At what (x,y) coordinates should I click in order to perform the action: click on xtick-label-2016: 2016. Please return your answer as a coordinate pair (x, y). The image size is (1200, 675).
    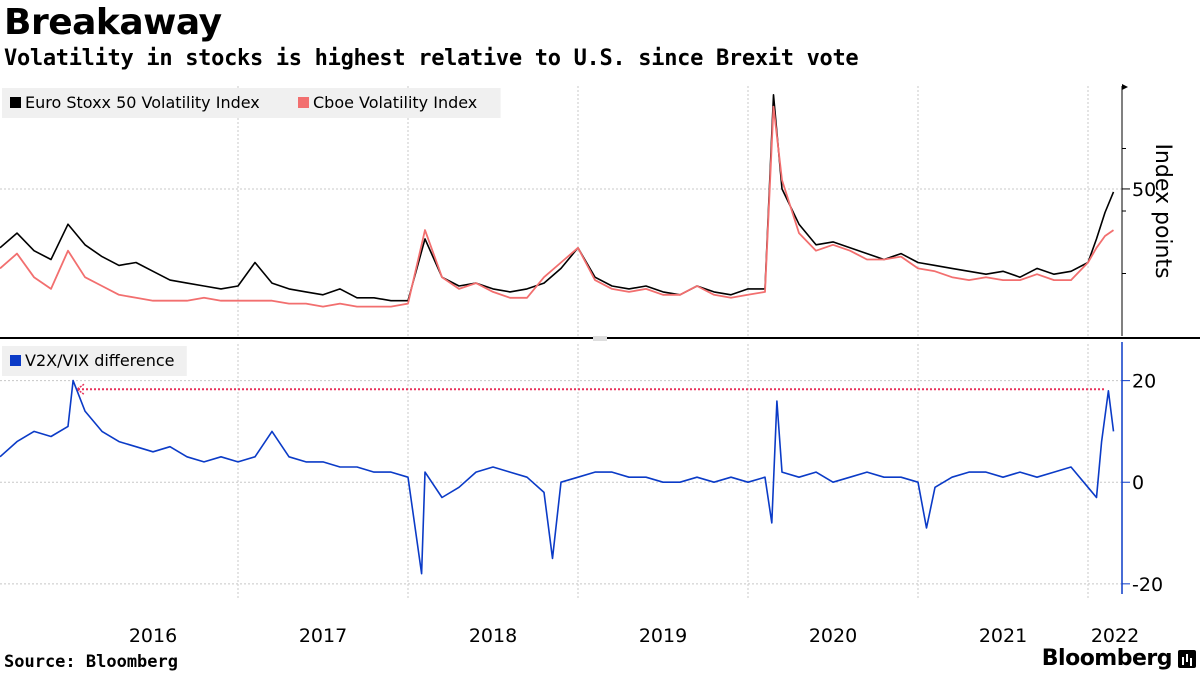
    Looking at the image, I should click on (153, 636).